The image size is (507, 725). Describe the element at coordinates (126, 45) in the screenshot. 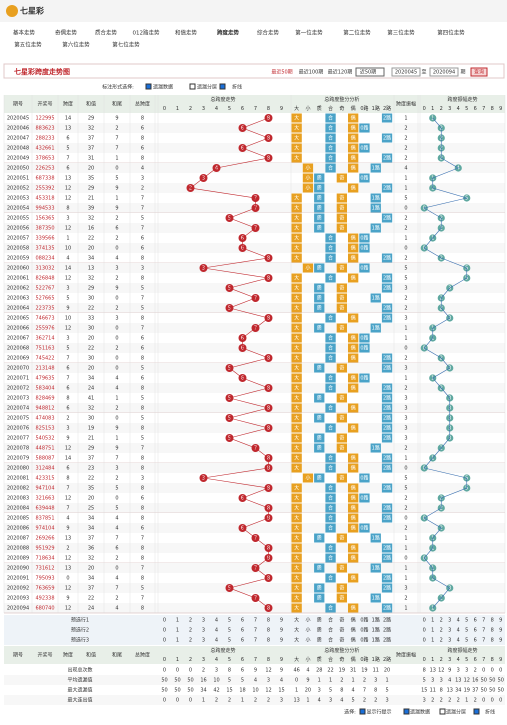

I see `nav-link: 第七位走势` at that location.